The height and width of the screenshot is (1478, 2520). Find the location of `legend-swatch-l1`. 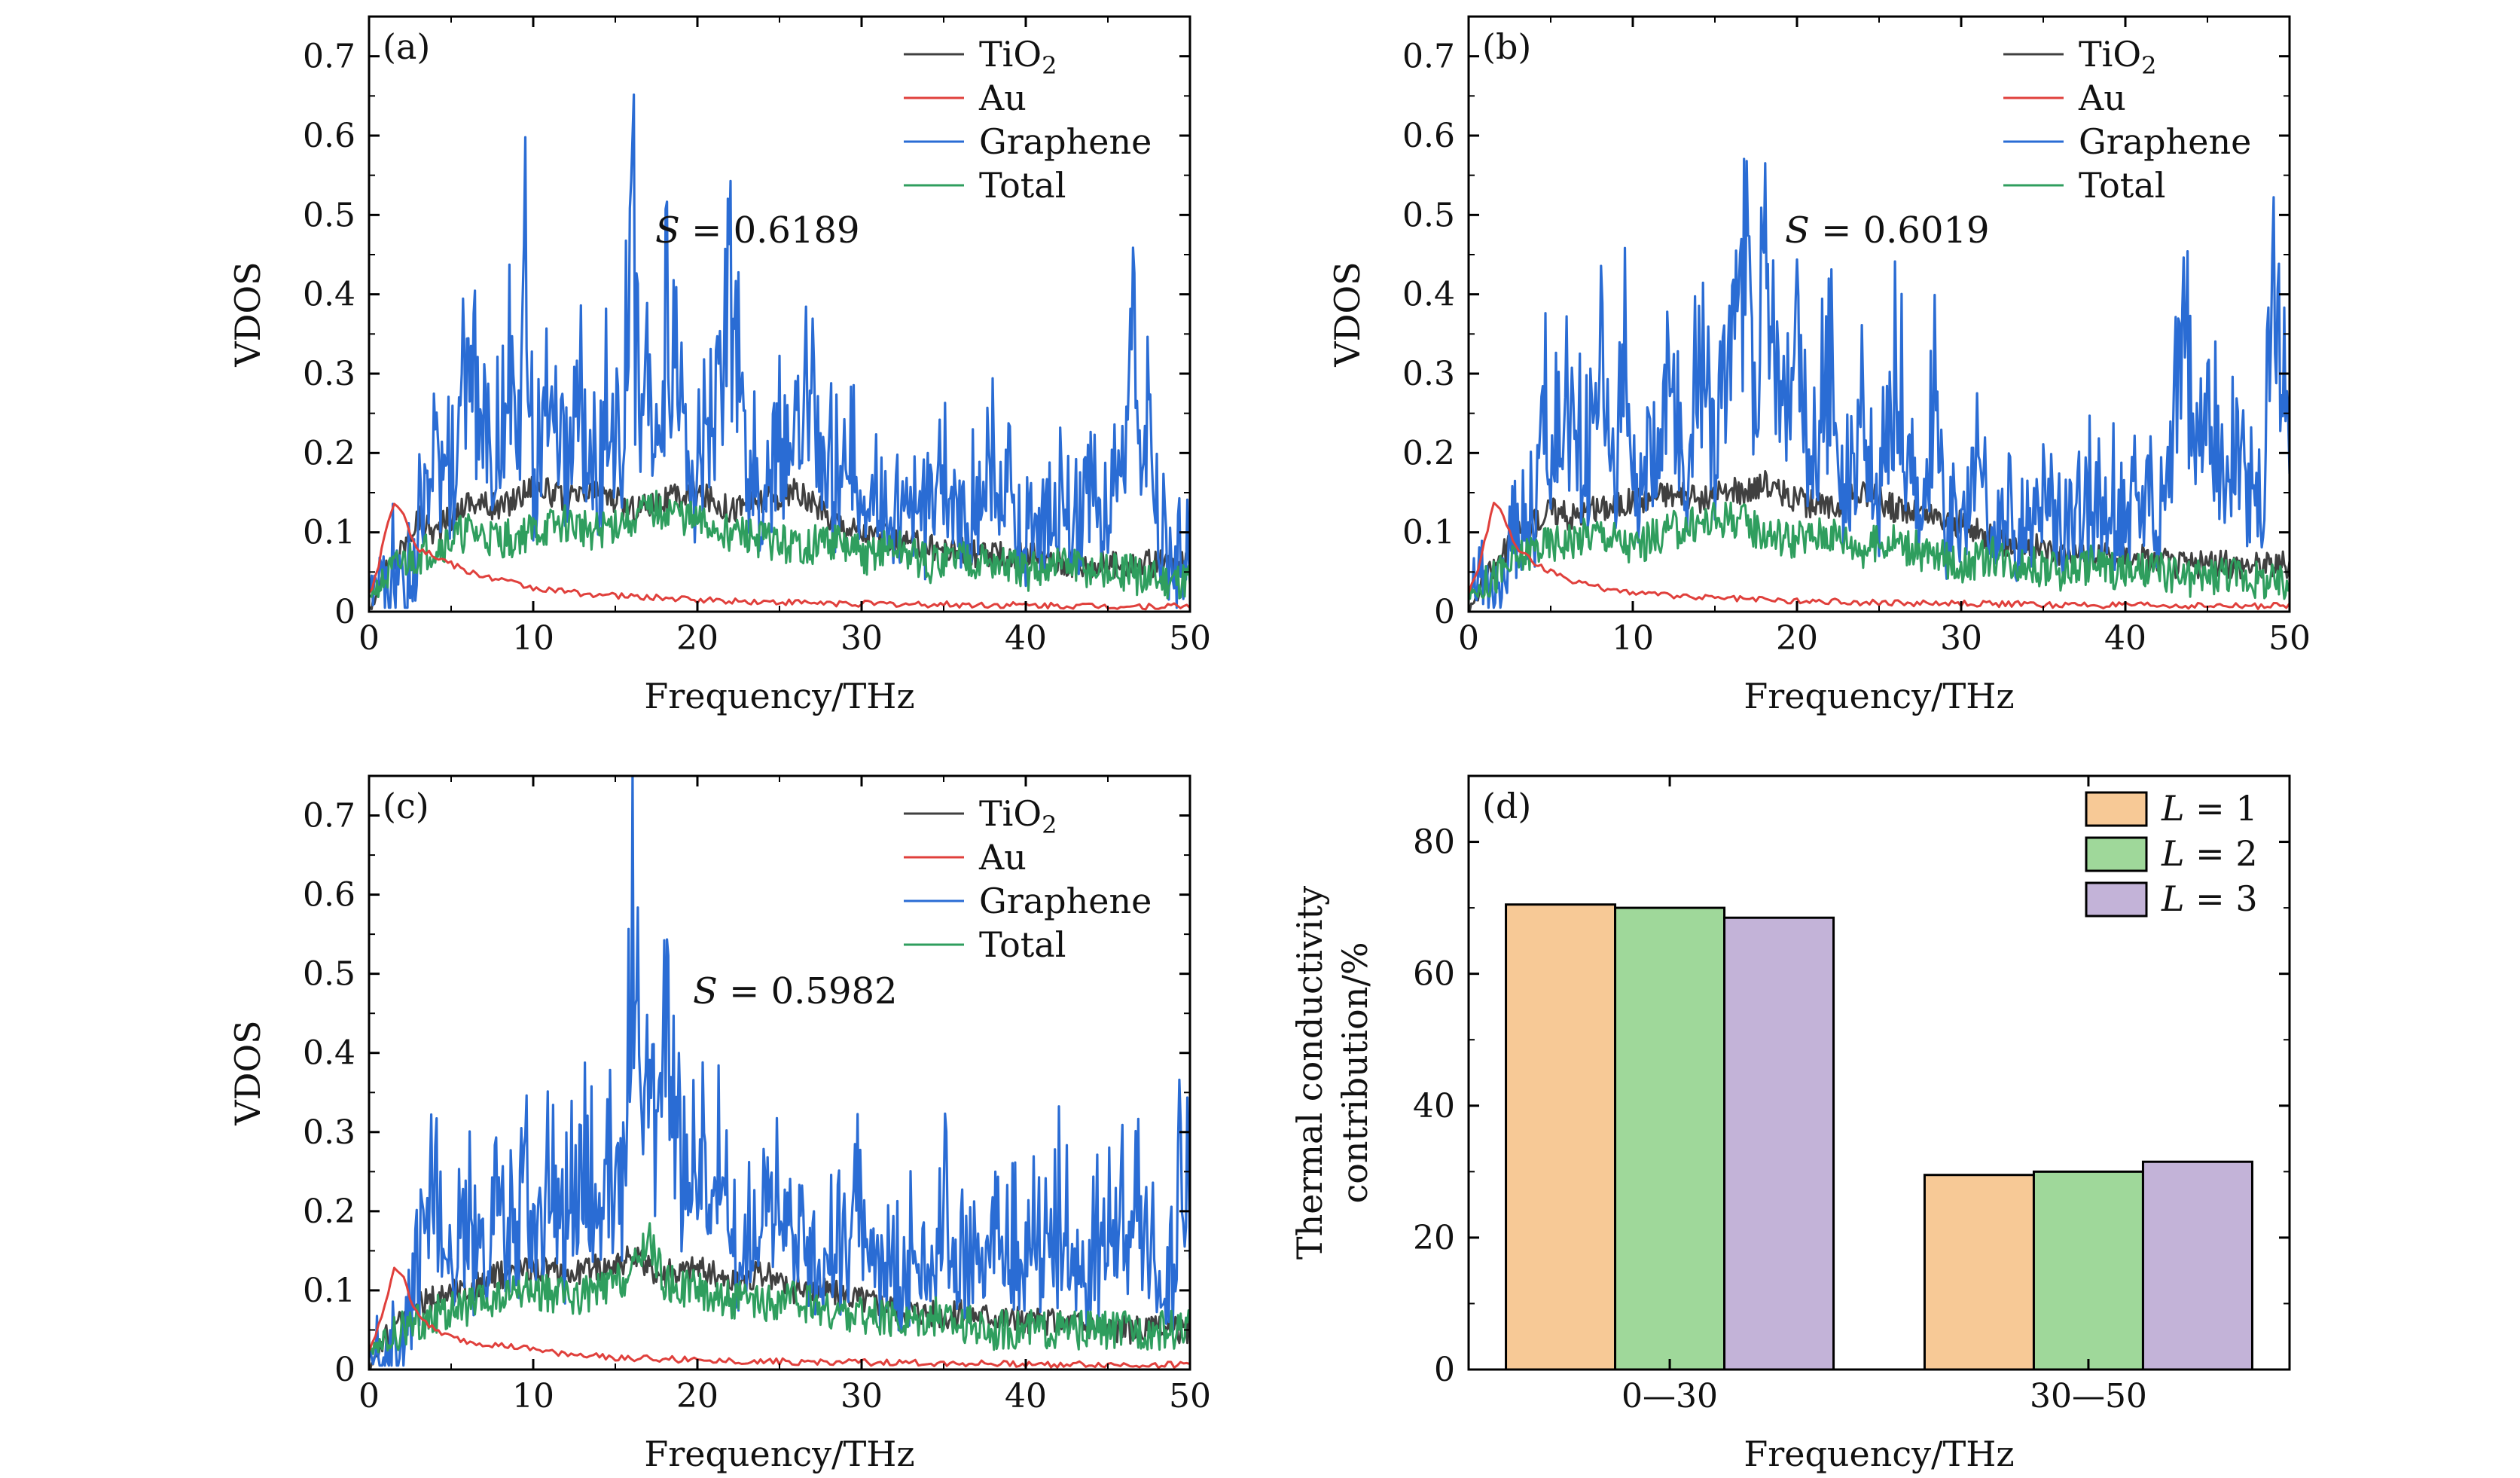

legend-swatch-l1 is located at coordinates (2116, 809).